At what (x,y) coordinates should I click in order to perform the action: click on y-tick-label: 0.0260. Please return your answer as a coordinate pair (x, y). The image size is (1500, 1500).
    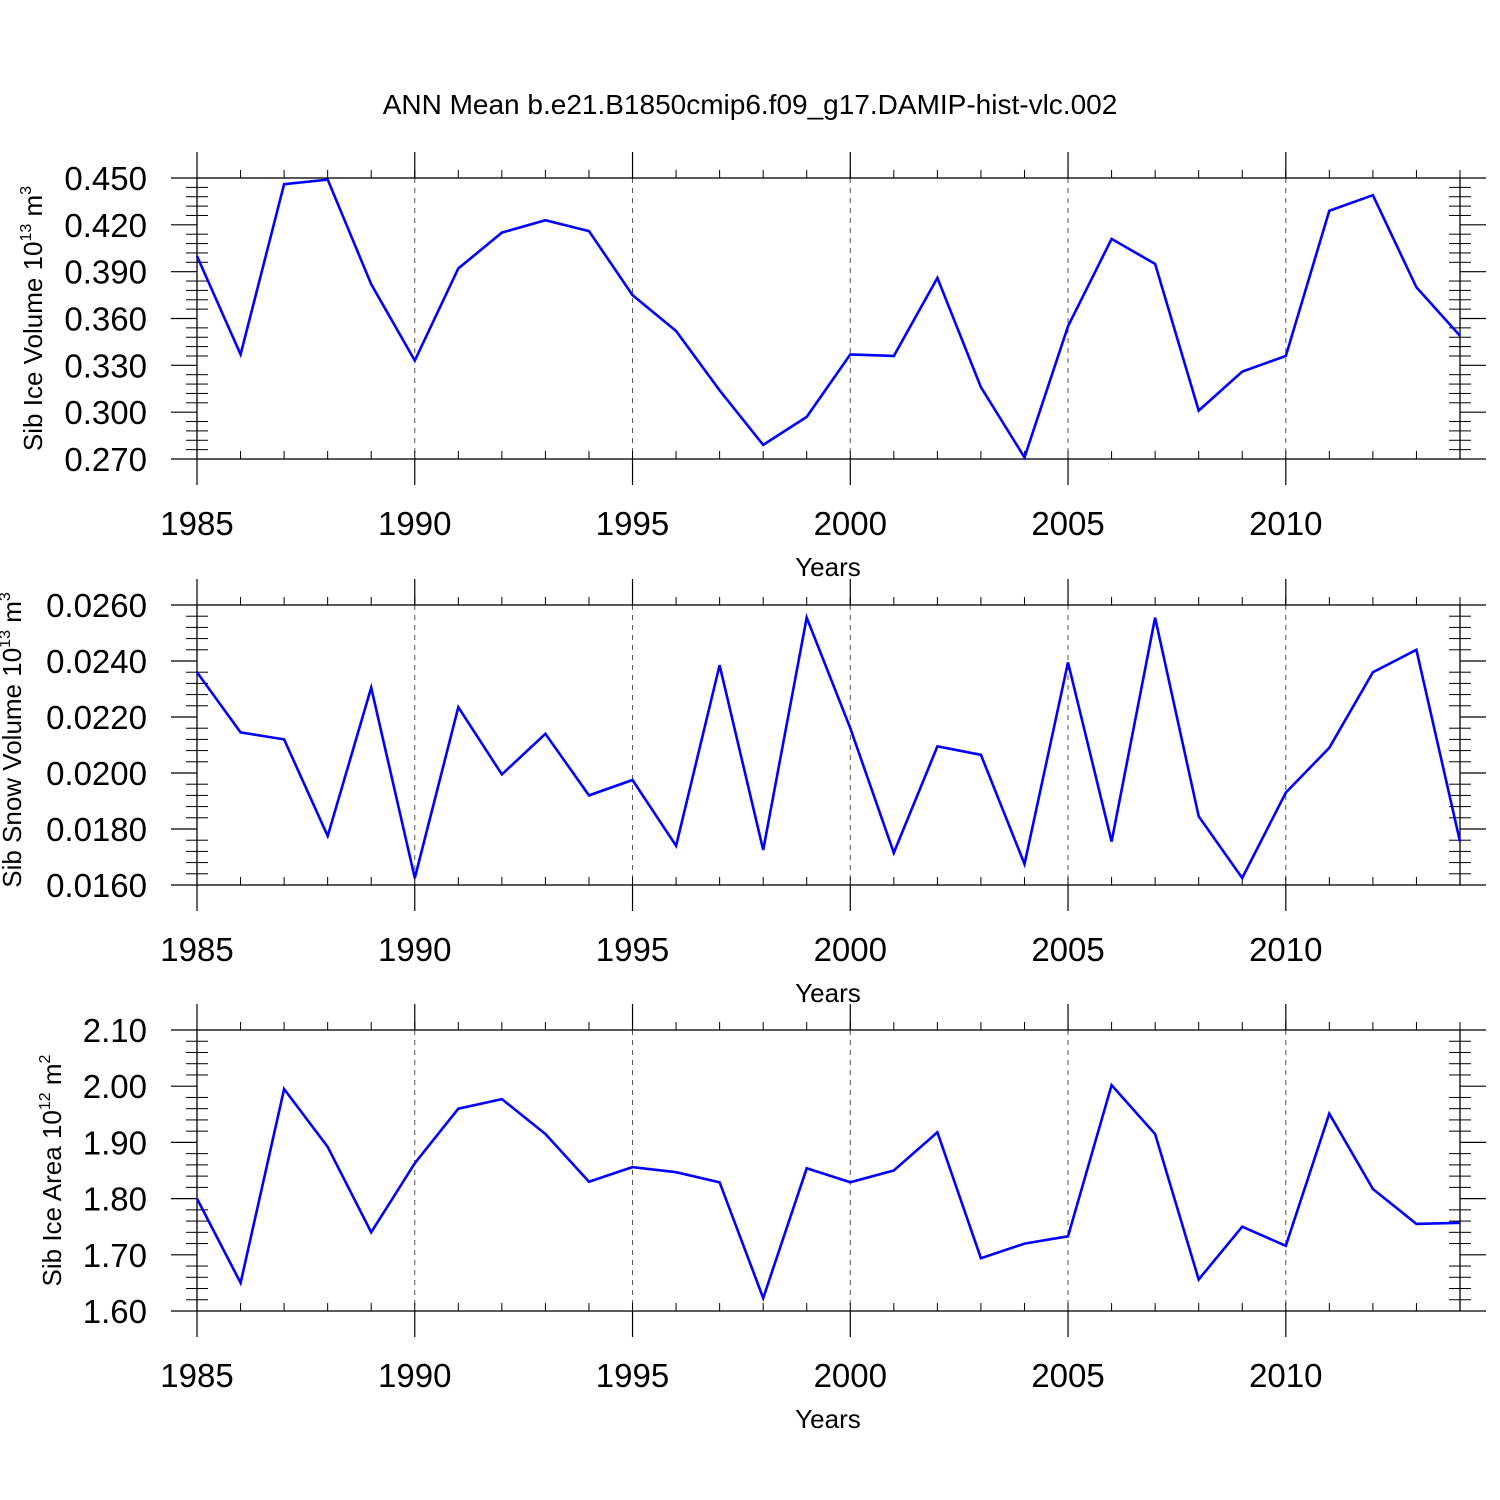
    Looking at the image, I should click on (96, 605).